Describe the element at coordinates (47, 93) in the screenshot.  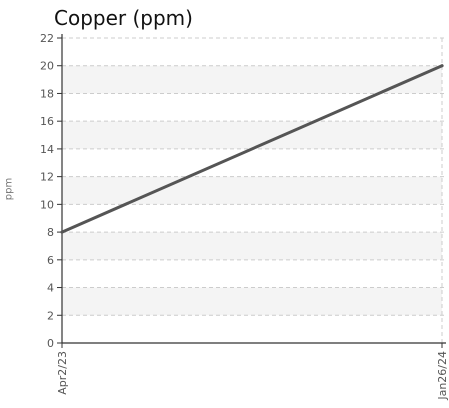
I see `y-tick-label: 18` at that location.